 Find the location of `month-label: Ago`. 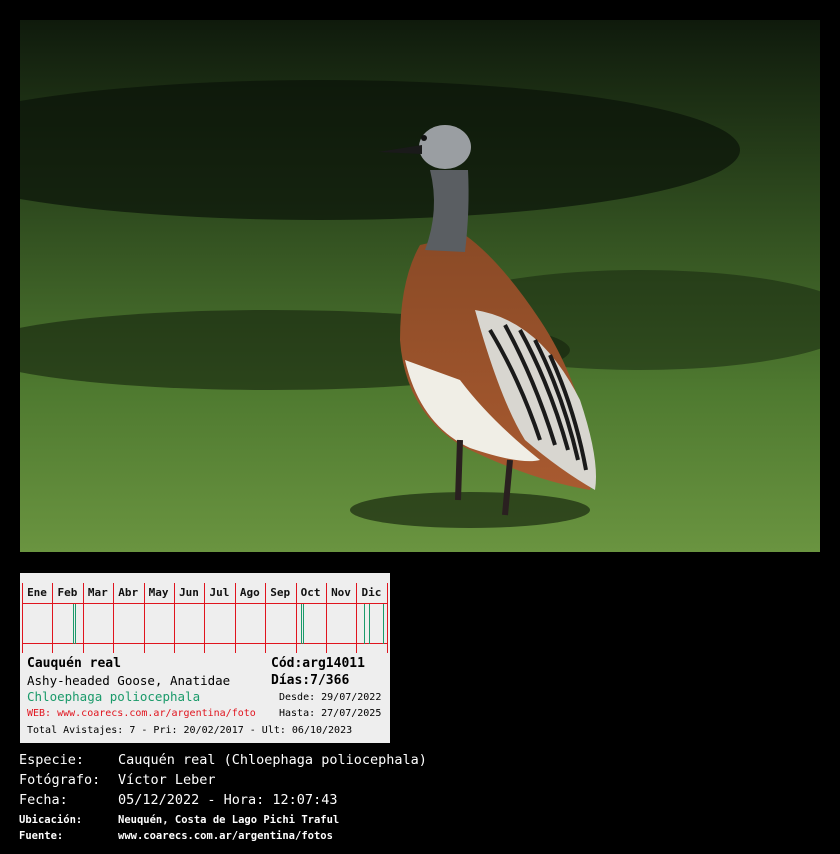

month-label: Ago is located at coordinates (249, 592).